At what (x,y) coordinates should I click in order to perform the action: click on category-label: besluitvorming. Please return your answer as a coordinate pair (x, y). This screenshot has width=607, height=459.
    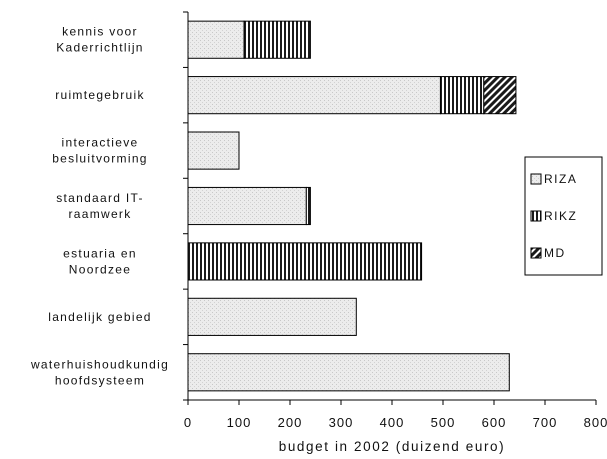
    Looking at the image, I should click on (100, 159).